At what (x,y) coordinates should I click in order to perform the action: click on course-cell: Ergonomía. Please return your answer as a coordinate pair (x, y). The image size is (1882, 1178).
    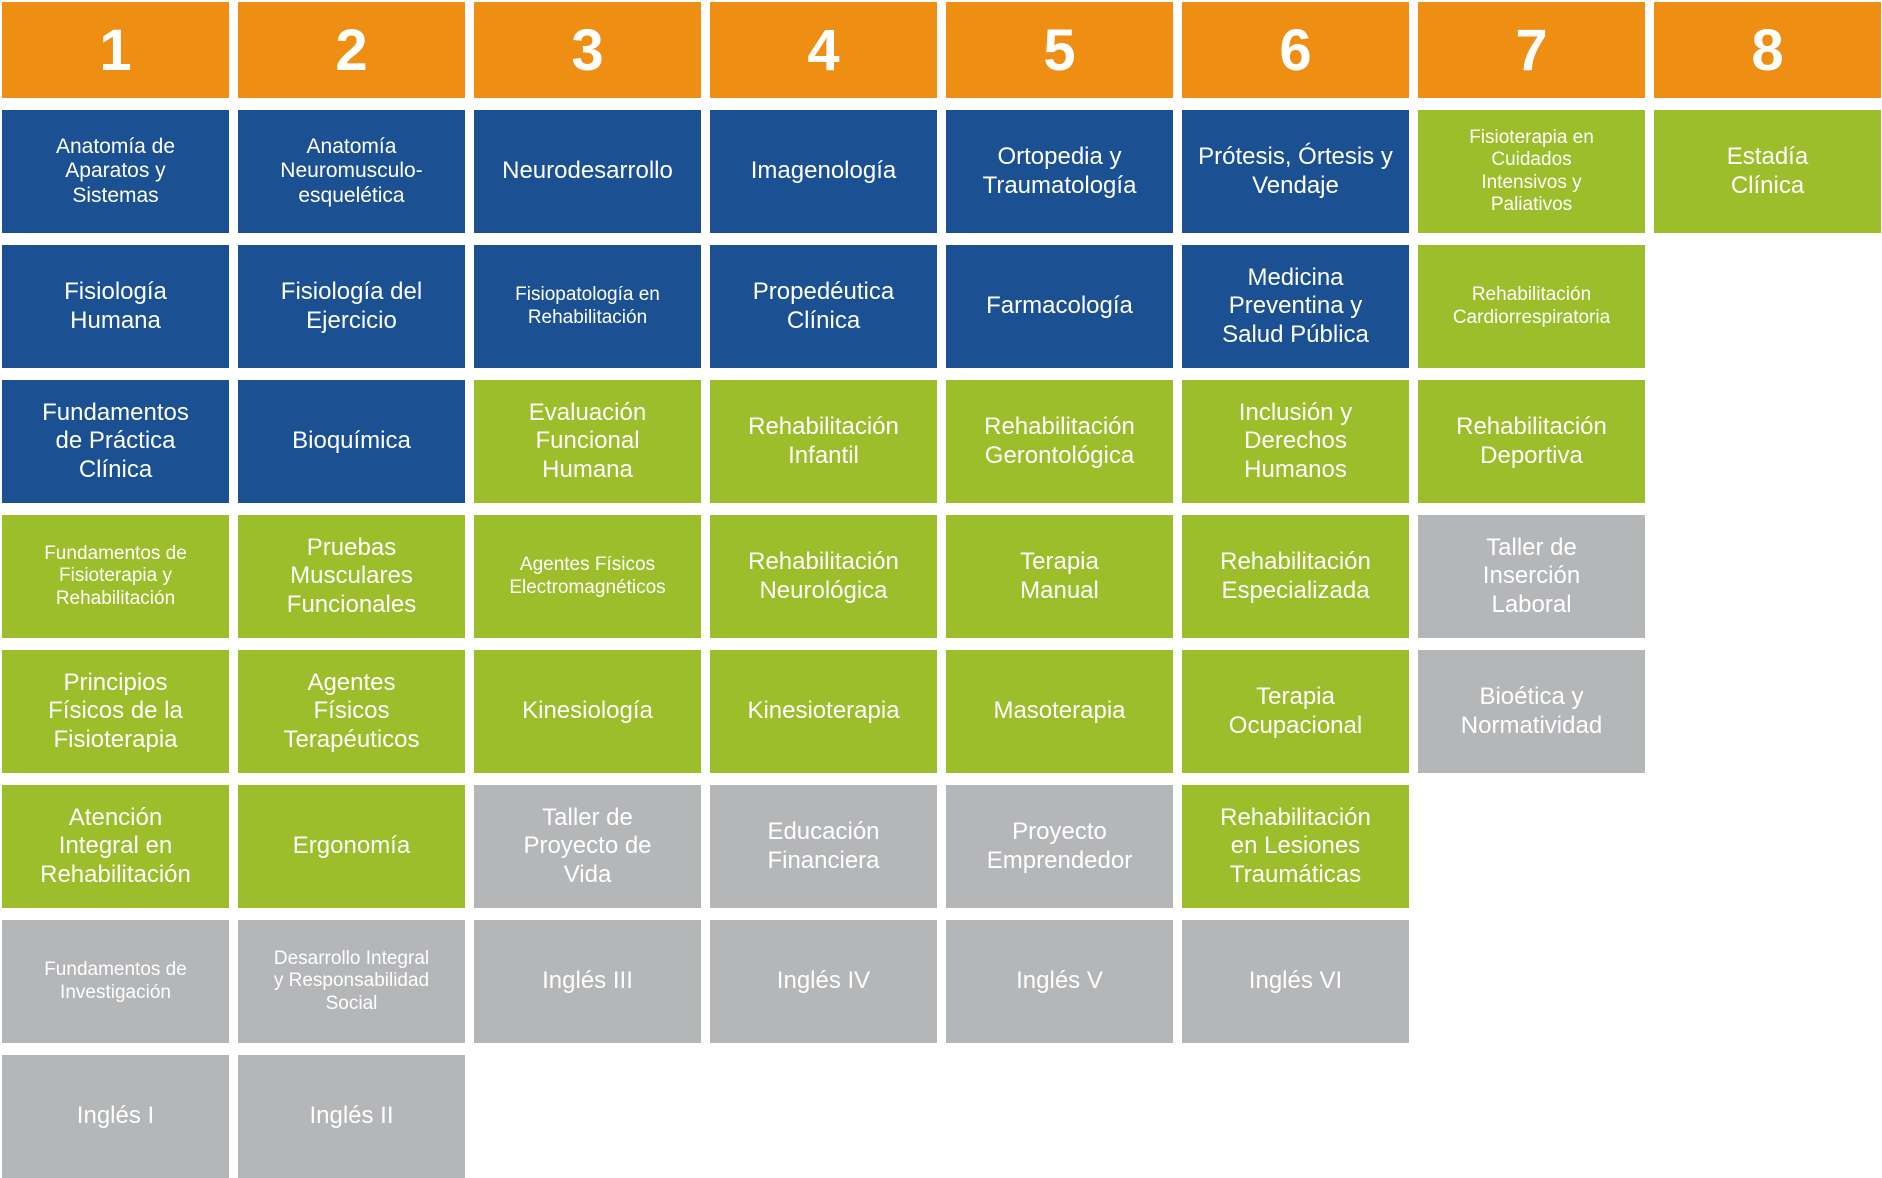
    Looking at the image, I should click on (351, 846).